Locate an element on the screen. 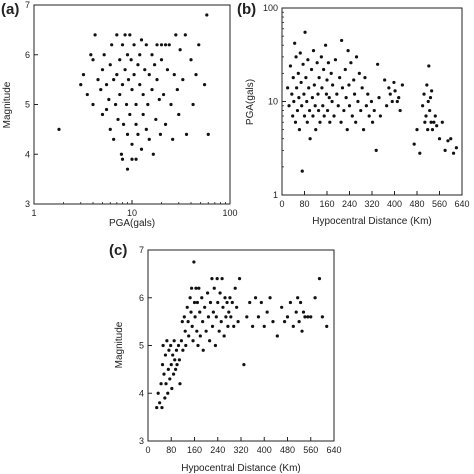  y-axis-label-a: Magnitude is located at coordinates (7, 104).